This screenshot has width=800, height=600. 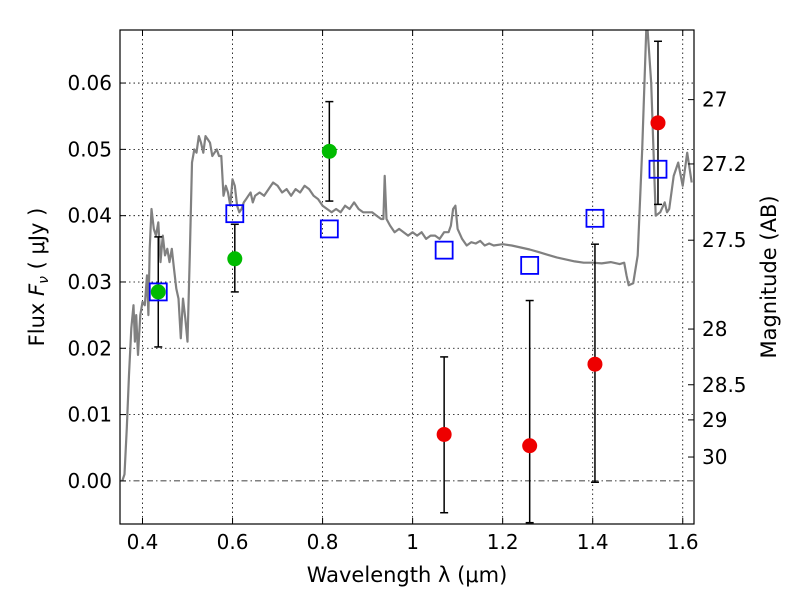 I want to click on y2-tick-label: 30, so click(x=714, y=457).